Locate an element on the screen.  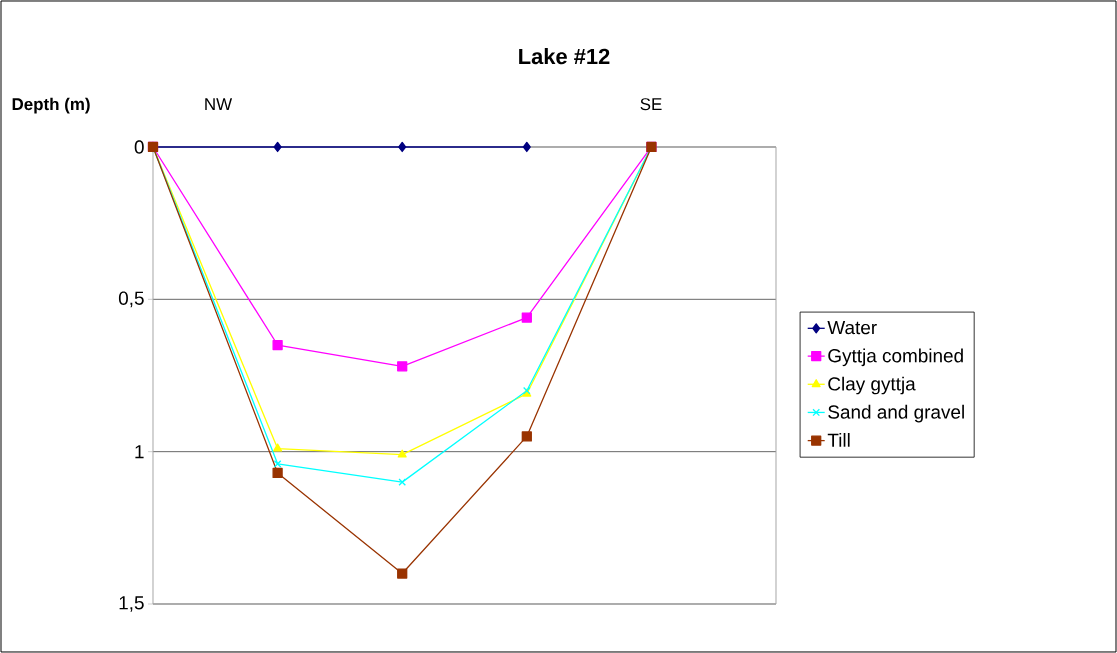
legend-label: Clay gyttja is located at coordinates (872, 385).